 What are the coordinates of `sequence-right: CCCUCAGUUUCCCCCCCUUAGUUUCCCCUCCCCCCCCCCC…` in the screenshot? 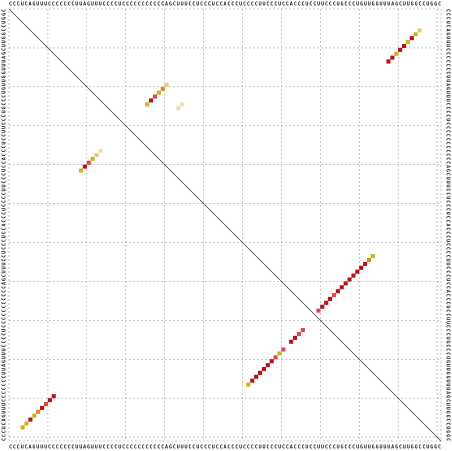 It's located at (448, 225).